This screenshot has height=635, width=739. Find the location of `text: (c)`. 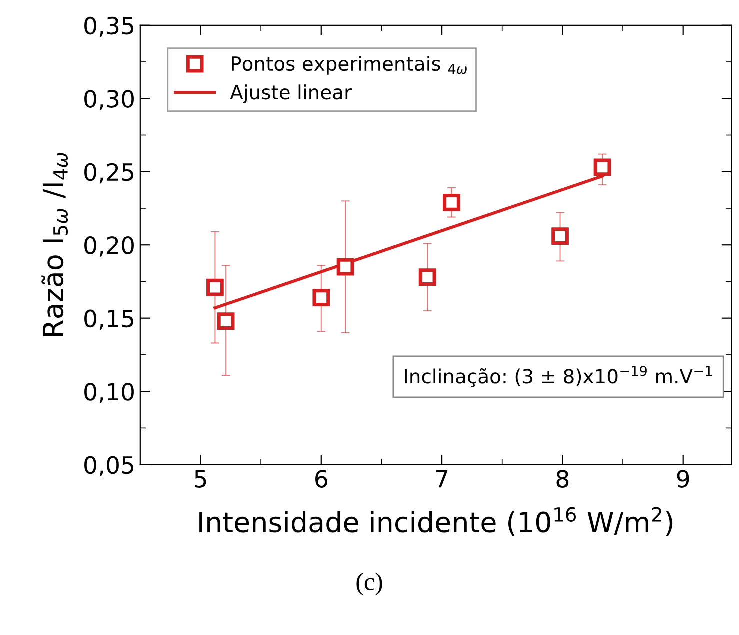

text: (c) is located at coordinates (369, 584).